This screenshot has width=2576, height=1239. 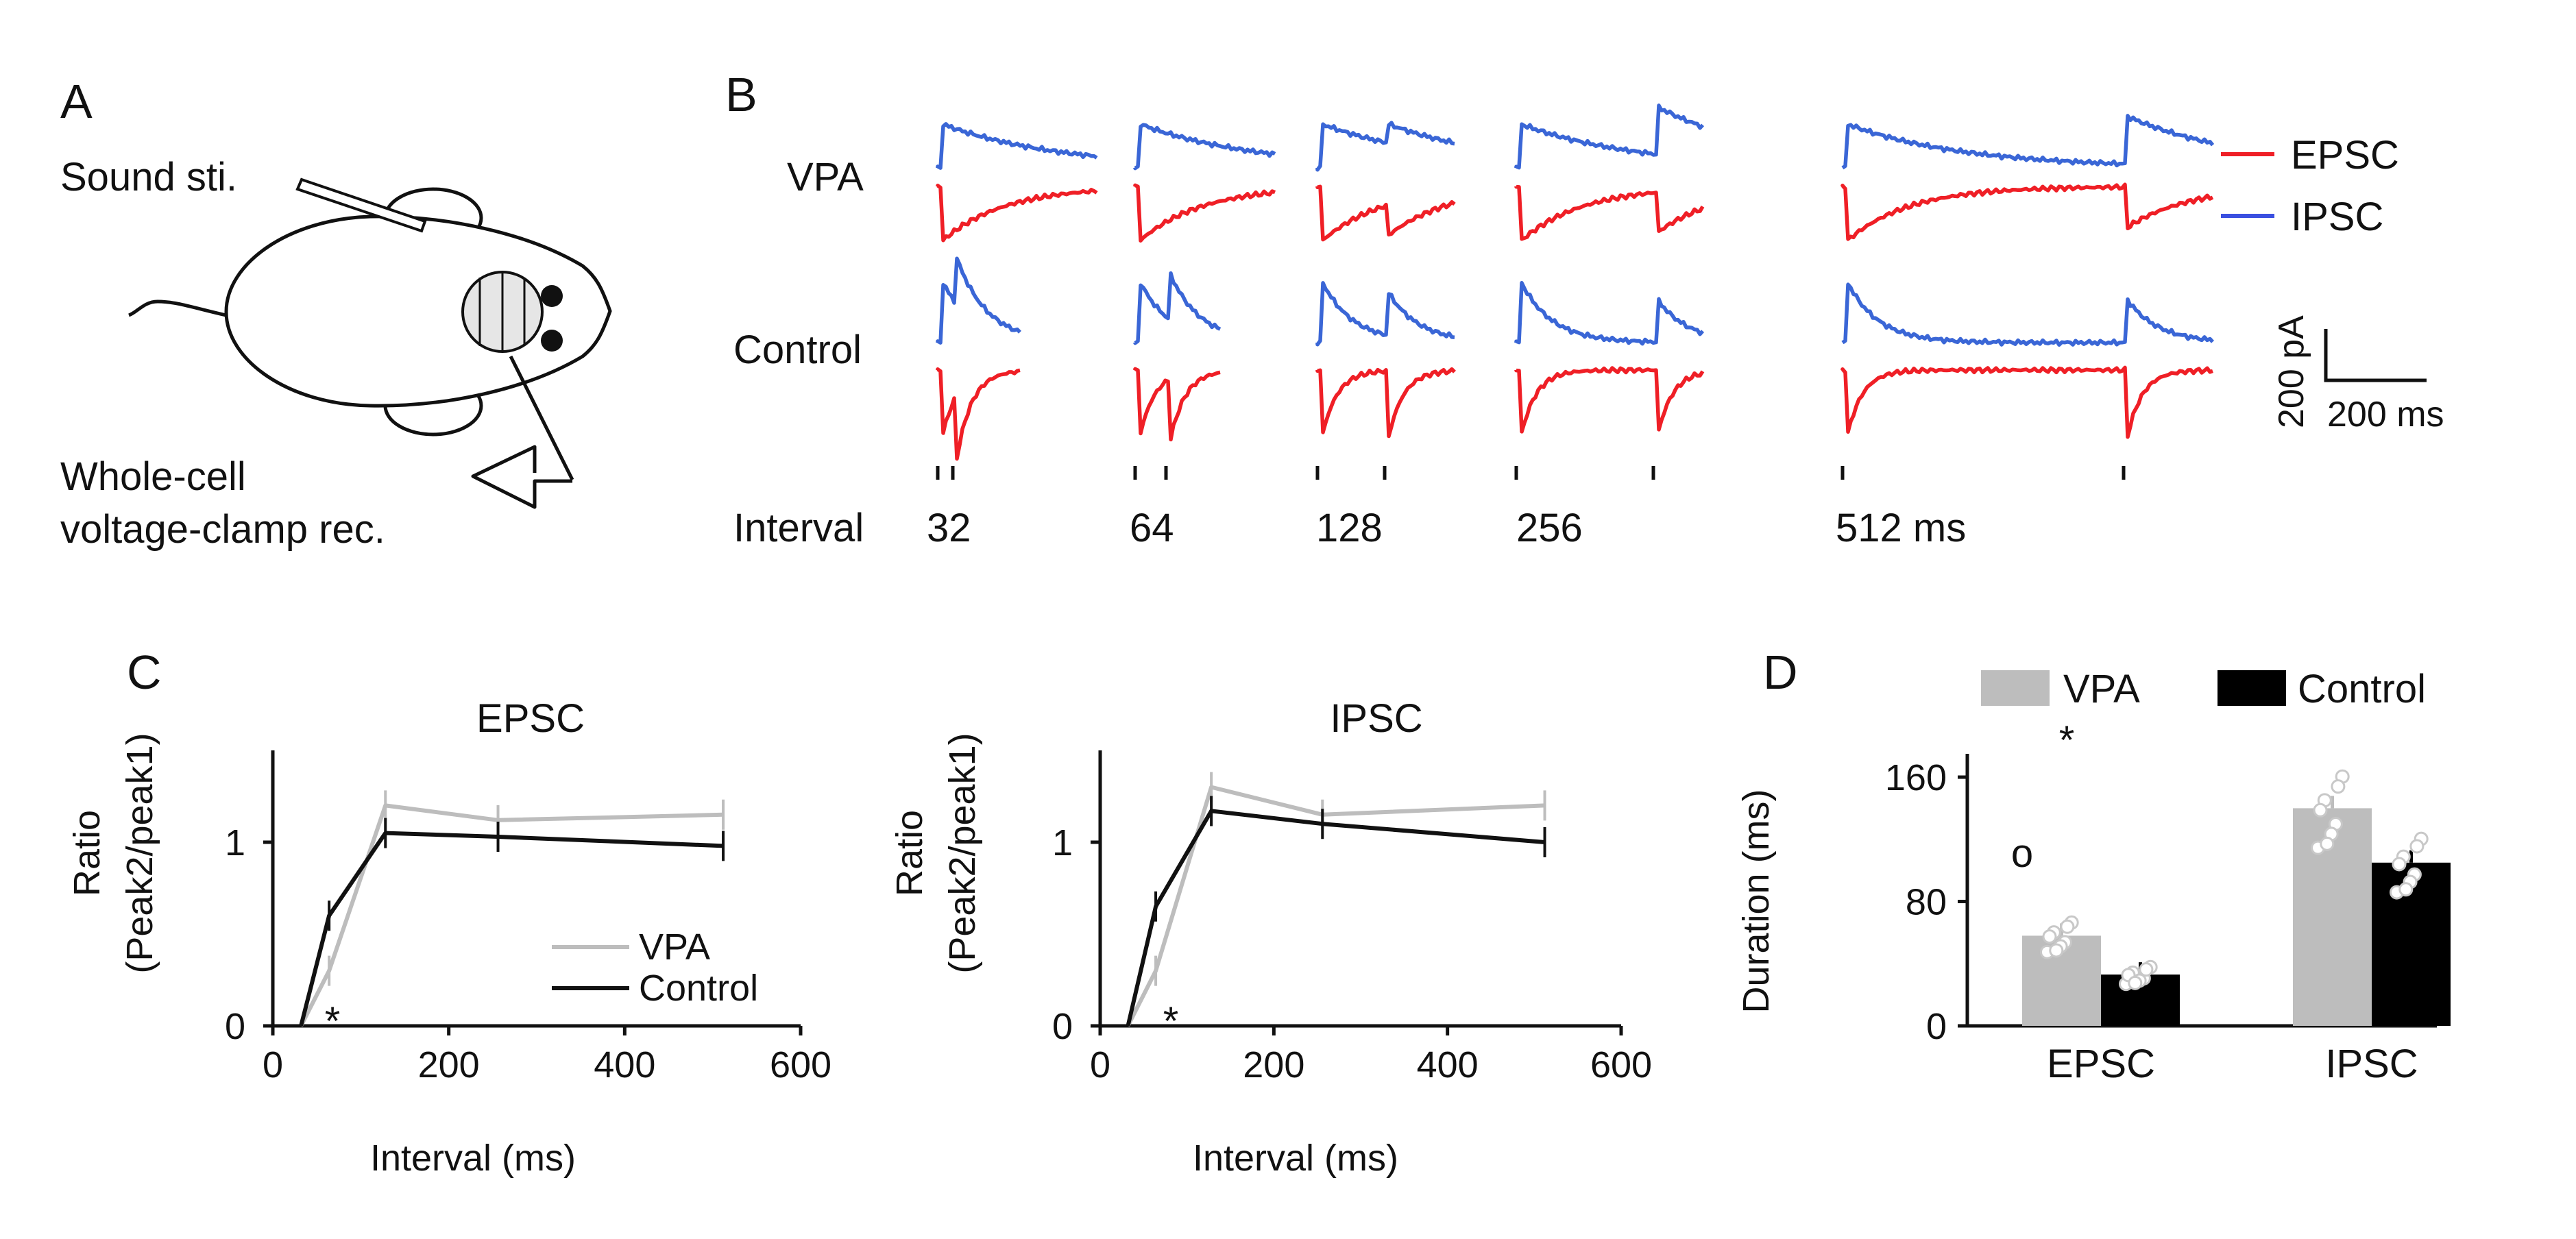 I want to click on trace-legend: EPSC IPSC, so click(x=2310, y=186).